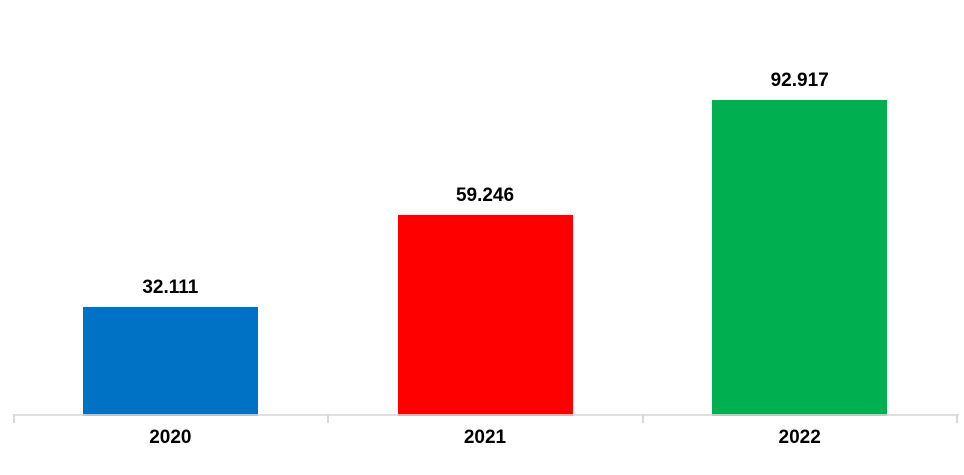 This screenshot has height=475, width=964. Describe the element at coordinates (800, 258) in the screenshot. I see `bar-2022` at that location.